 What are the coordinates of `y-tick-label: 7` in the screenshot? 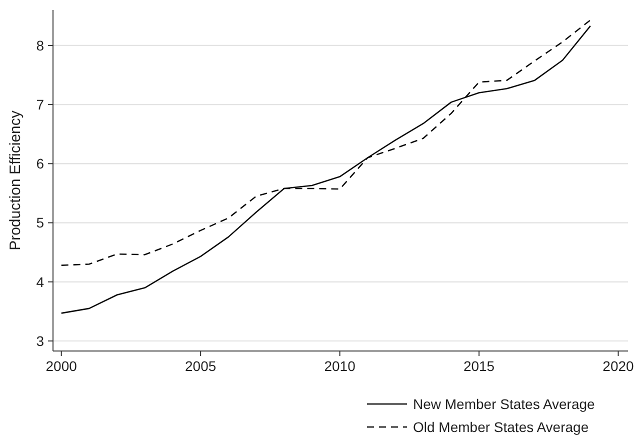 It's located at (40, 104).